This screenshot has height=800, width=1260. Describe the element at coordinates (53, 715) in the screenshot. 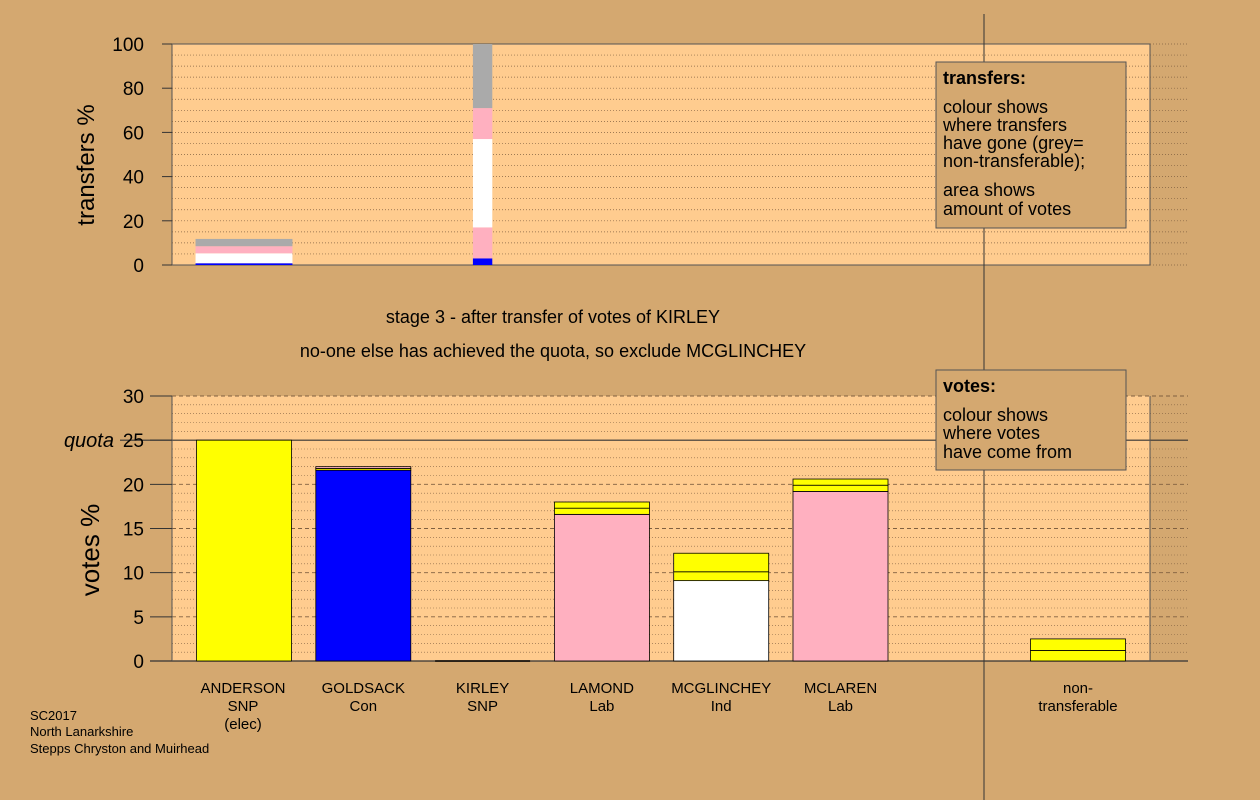

I see `footer-election: SC2017` at that location.